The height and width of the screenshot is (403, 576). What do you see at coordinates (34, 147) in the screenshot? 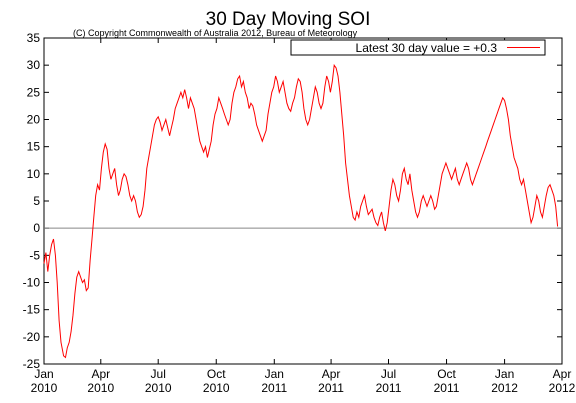
I see `y-tick-label: 15` at bounding box center [34, 147].